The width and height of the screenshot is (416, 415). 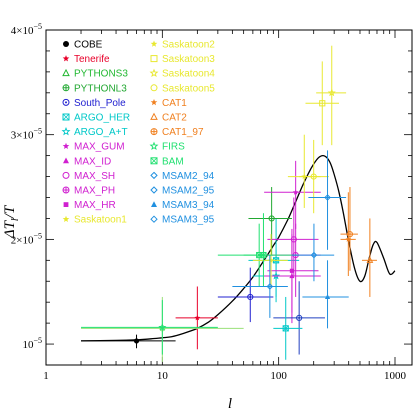 I want to click on legend-entry: MSAM2_94, so click(x=182, y=176).